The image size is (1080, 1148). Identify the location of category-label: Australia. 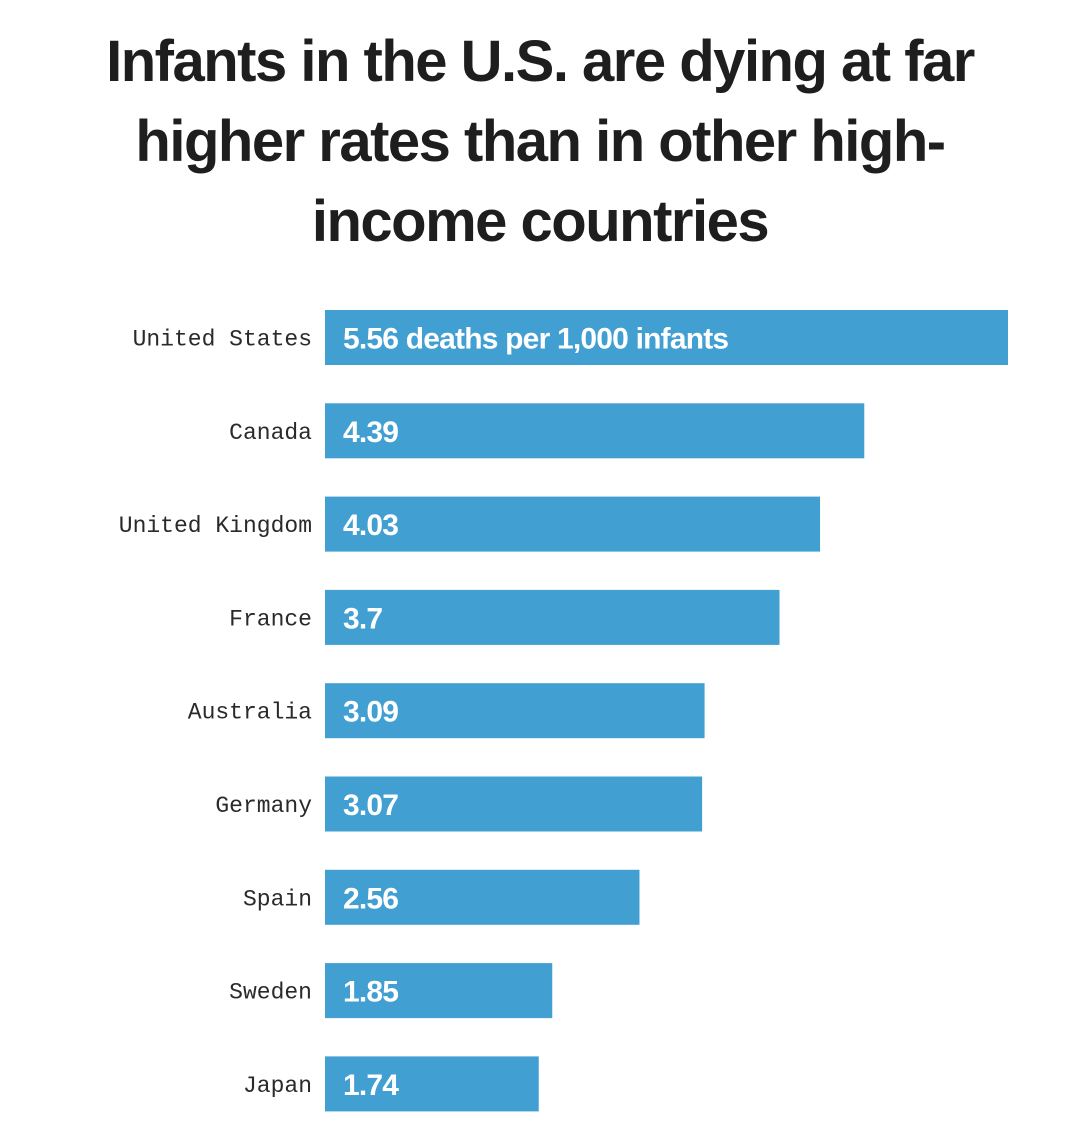
(250, 713).